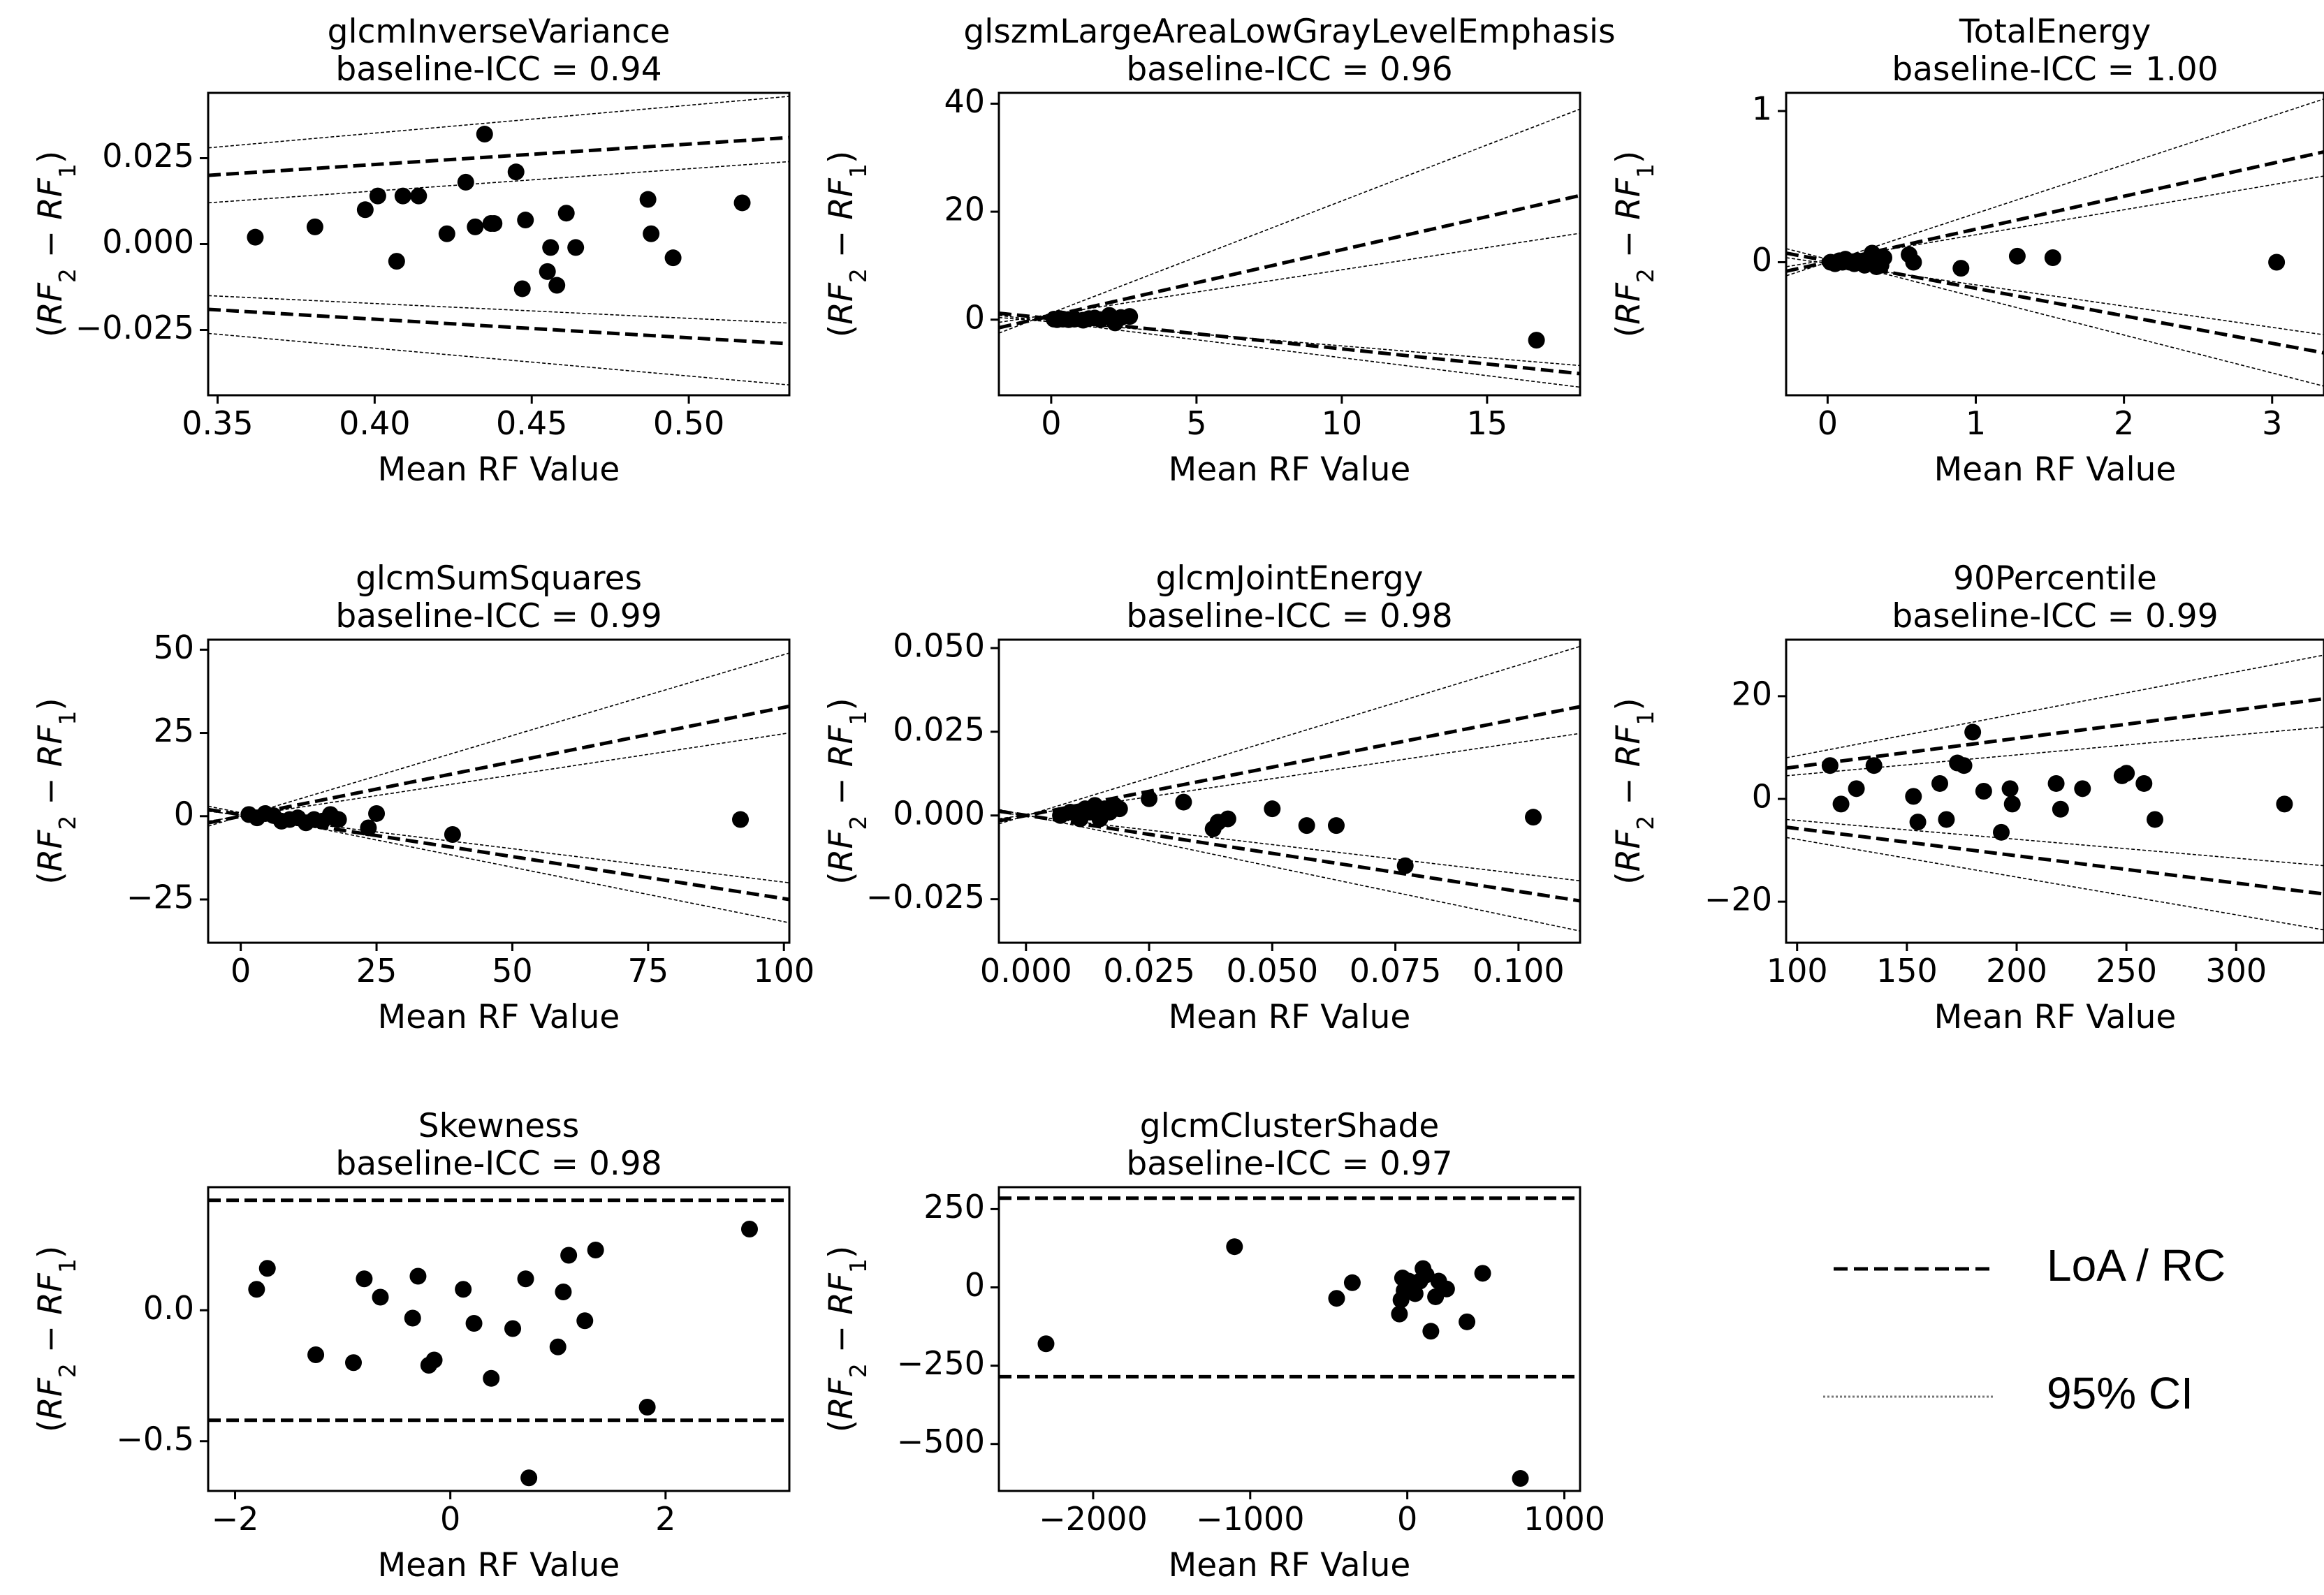 Image resolution: width=2324 pixels, height=1595 pixels. Describe the element at coordinates (2016, 971) in the screenshot. I see `x-tick-label: 200` at that location.